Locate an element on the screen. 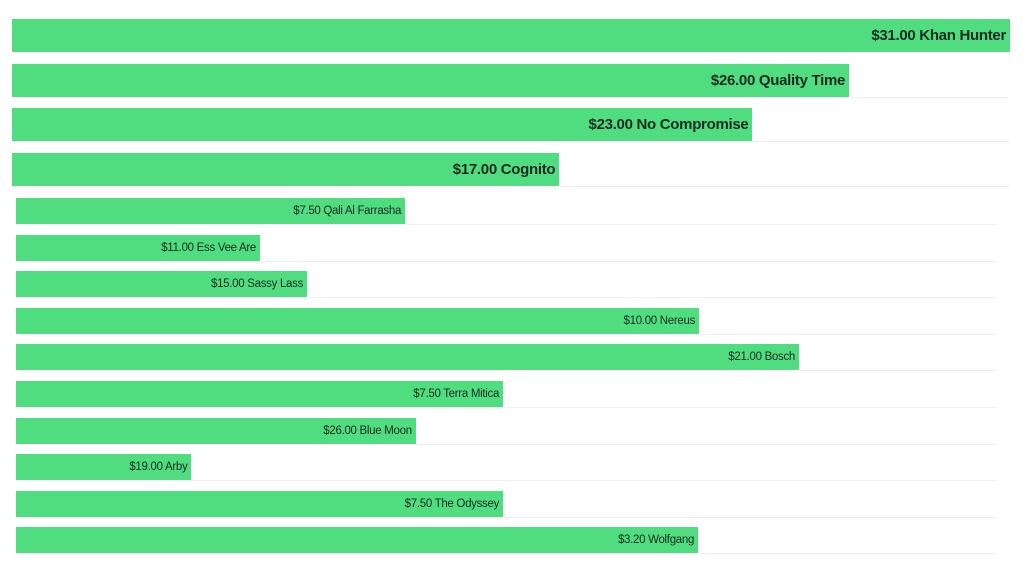  bar-value-sassy-lass: $15.00 is located at coordinates (227, 284).